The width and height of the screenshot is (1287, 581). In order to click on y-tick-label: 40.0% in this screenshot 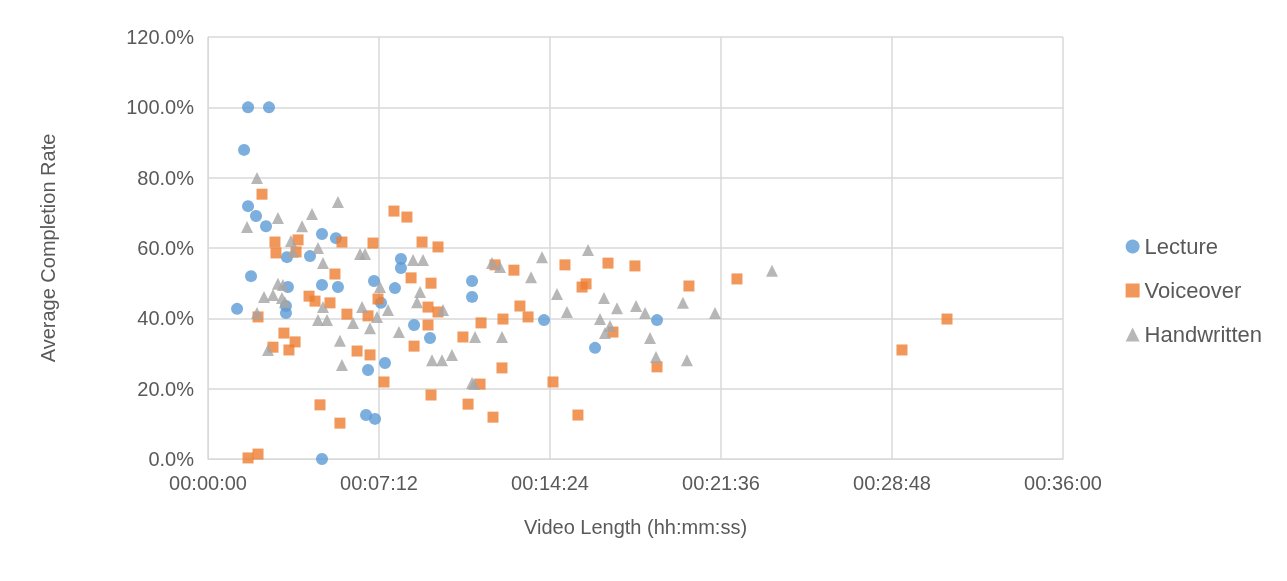, I will do `click(166, 318)`.